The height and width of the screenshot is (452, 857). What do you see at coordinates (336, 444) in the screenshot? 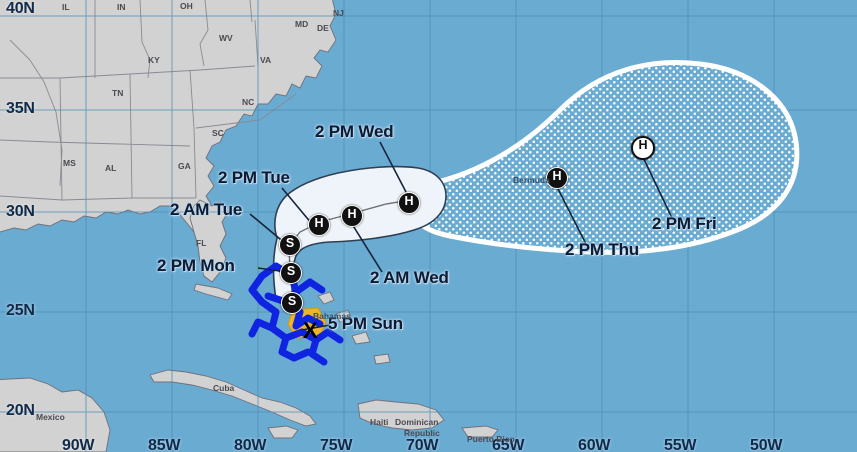
I see `lon-label-75w: 75W` at bounding box center [336, 444].